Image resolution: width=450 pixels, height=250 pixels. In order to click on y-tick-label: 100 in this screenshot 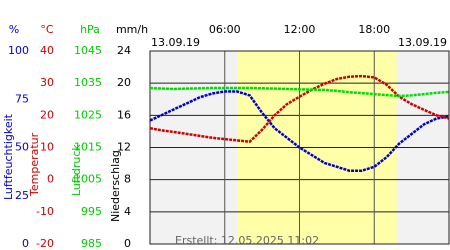, I will do `click(18, 50)`.